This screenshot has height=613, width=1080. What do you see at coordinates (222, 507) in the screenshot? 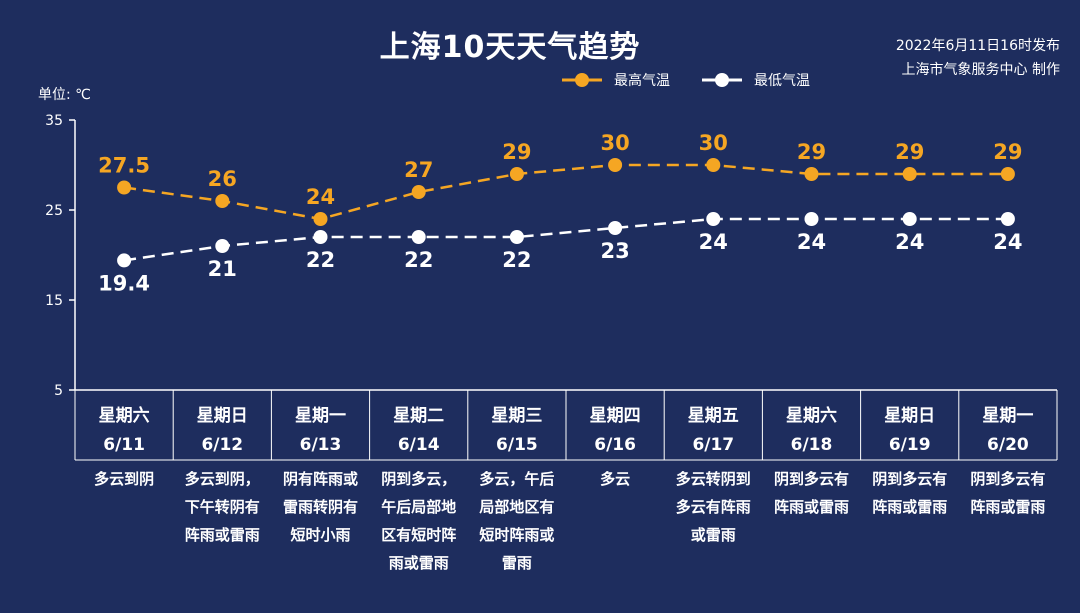
I see `weather-description: 下午转阴有` at bounding box center [222, 507].